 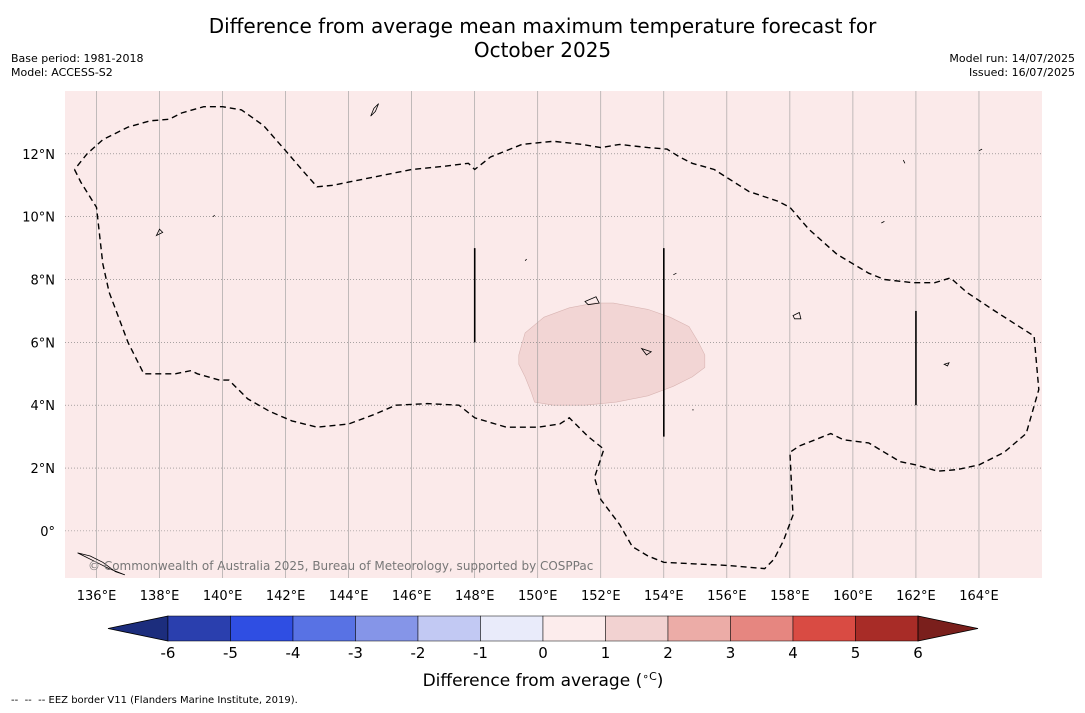 What do you see at coordinates (286, 596) in the screenshot?
I see `lon-tick-label: 142°E` at bounding box center [286, 596].